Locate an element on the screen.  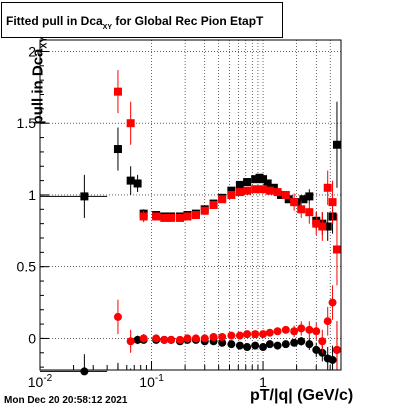
y-tick-label: 1 is located at coordinates (32, 195).